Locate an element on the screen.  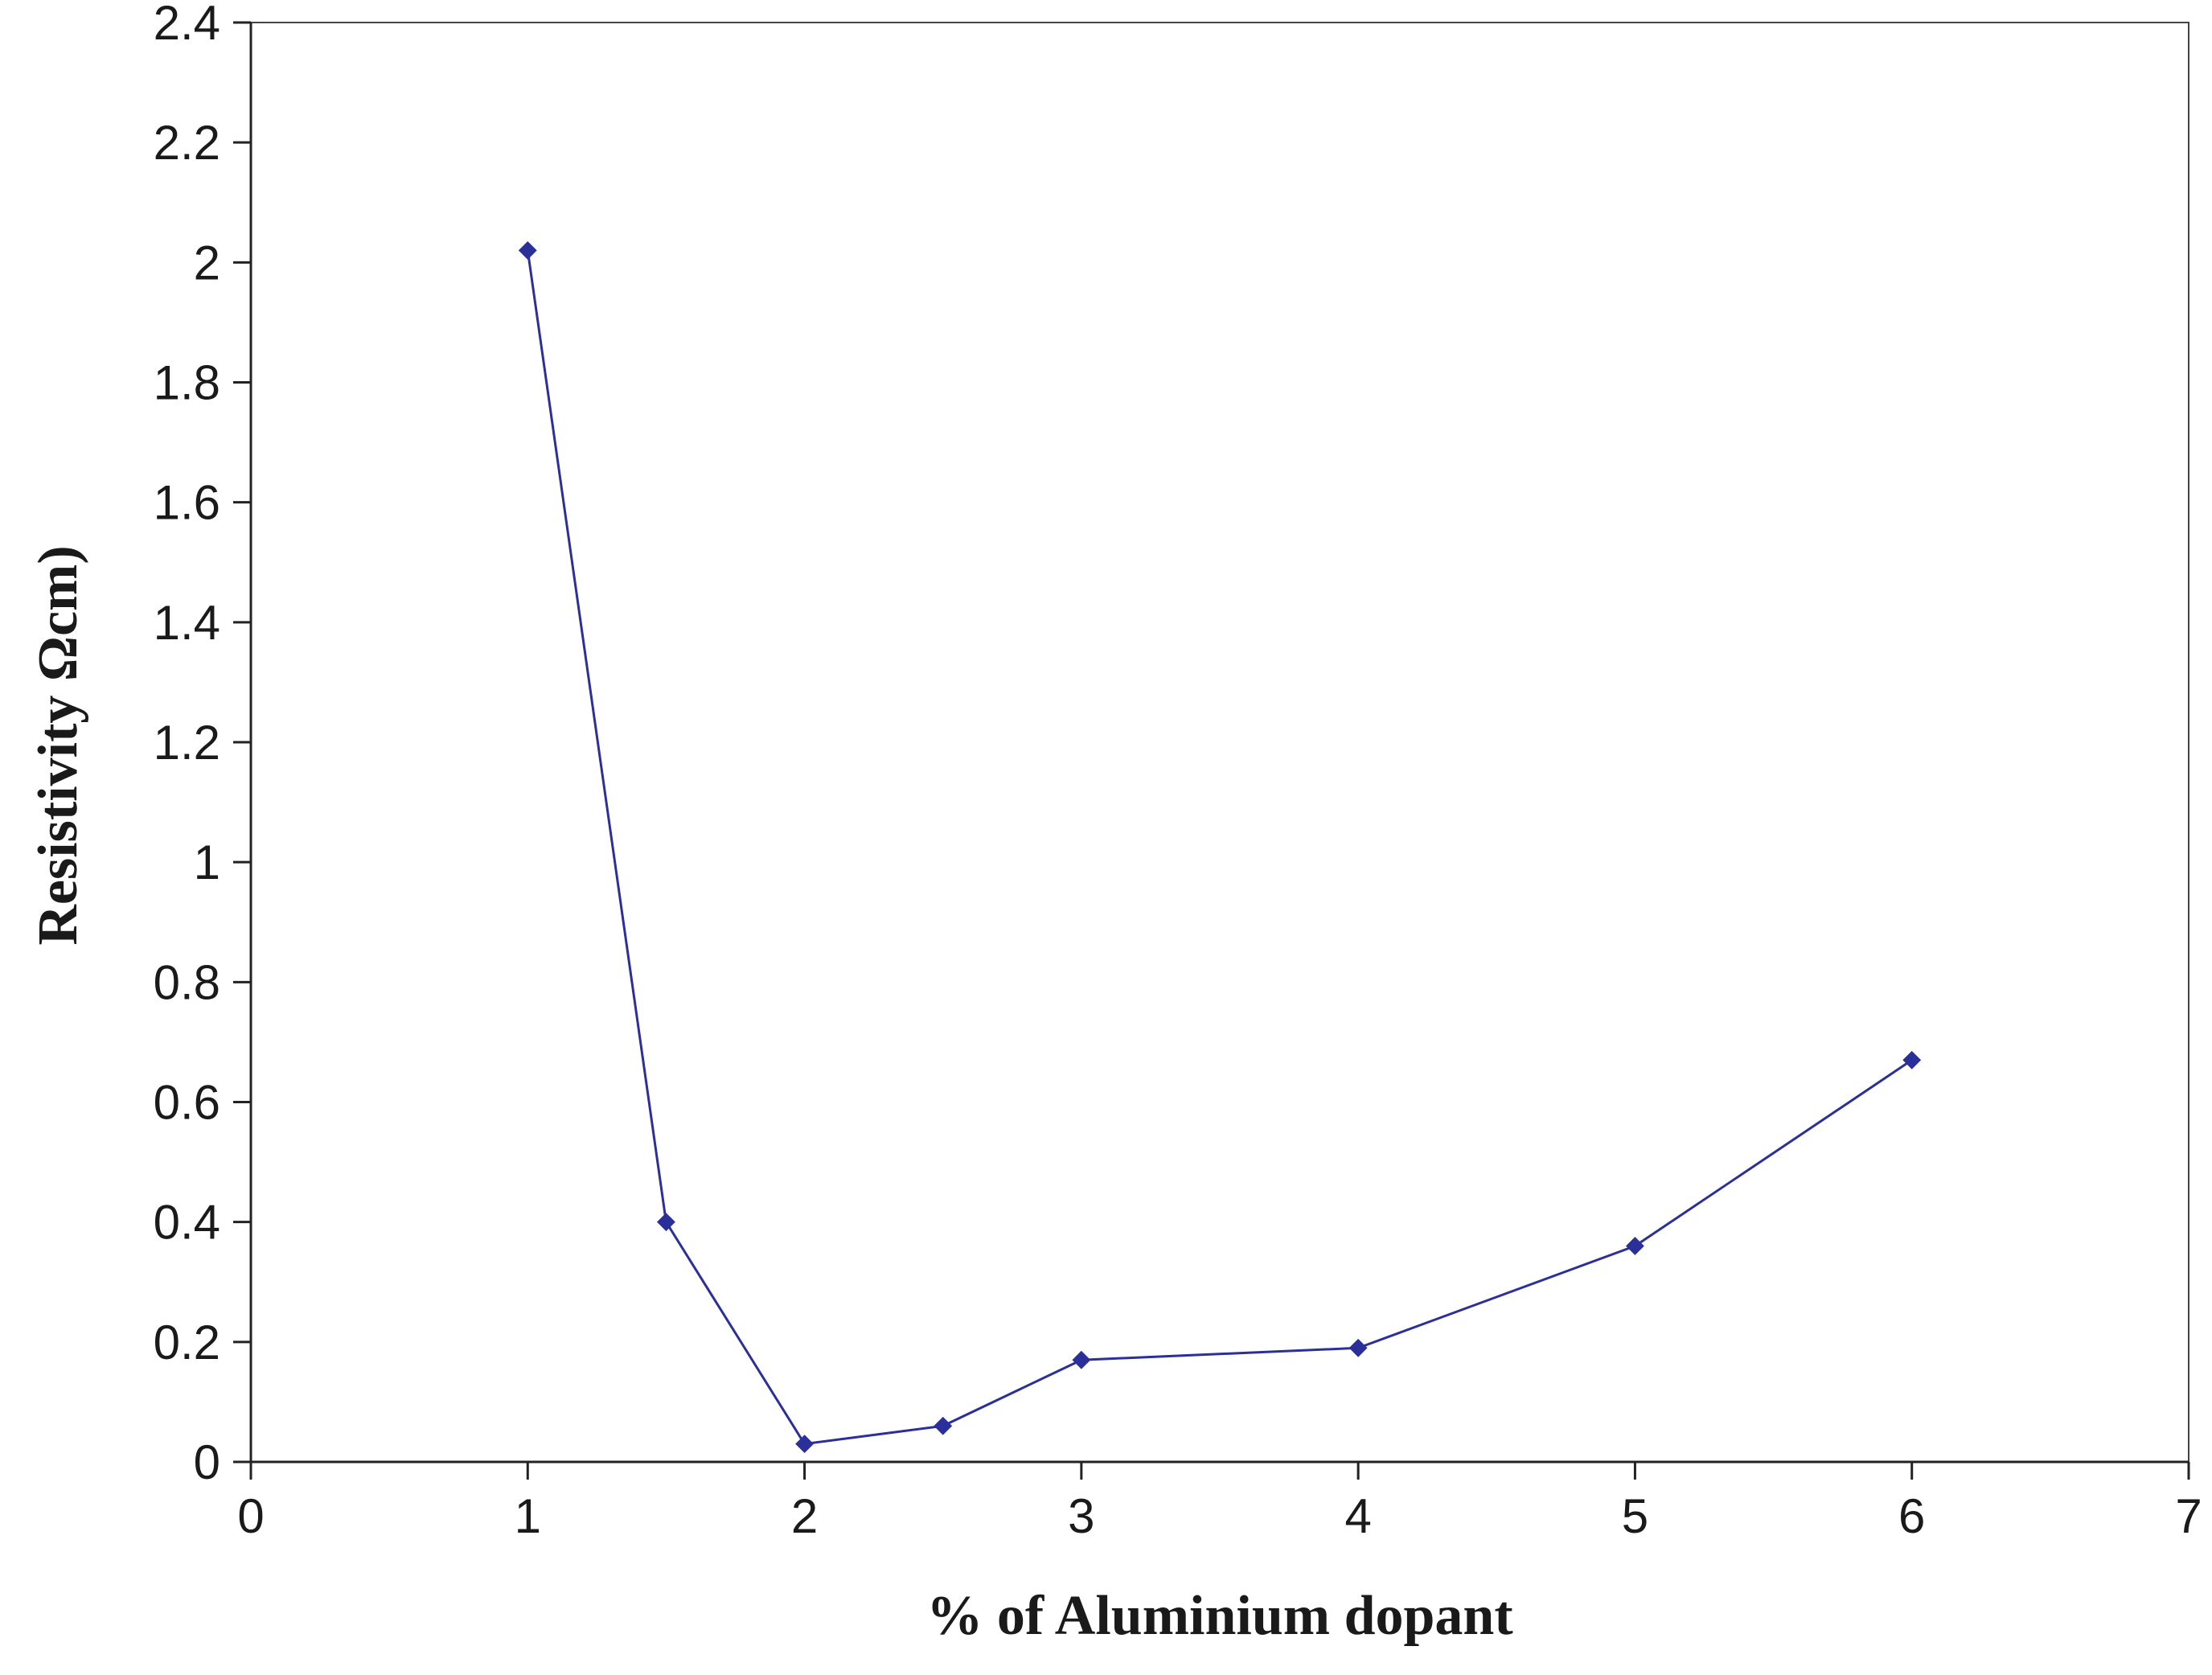
y-tick-label: 2 is located at coordinates (207, 262).